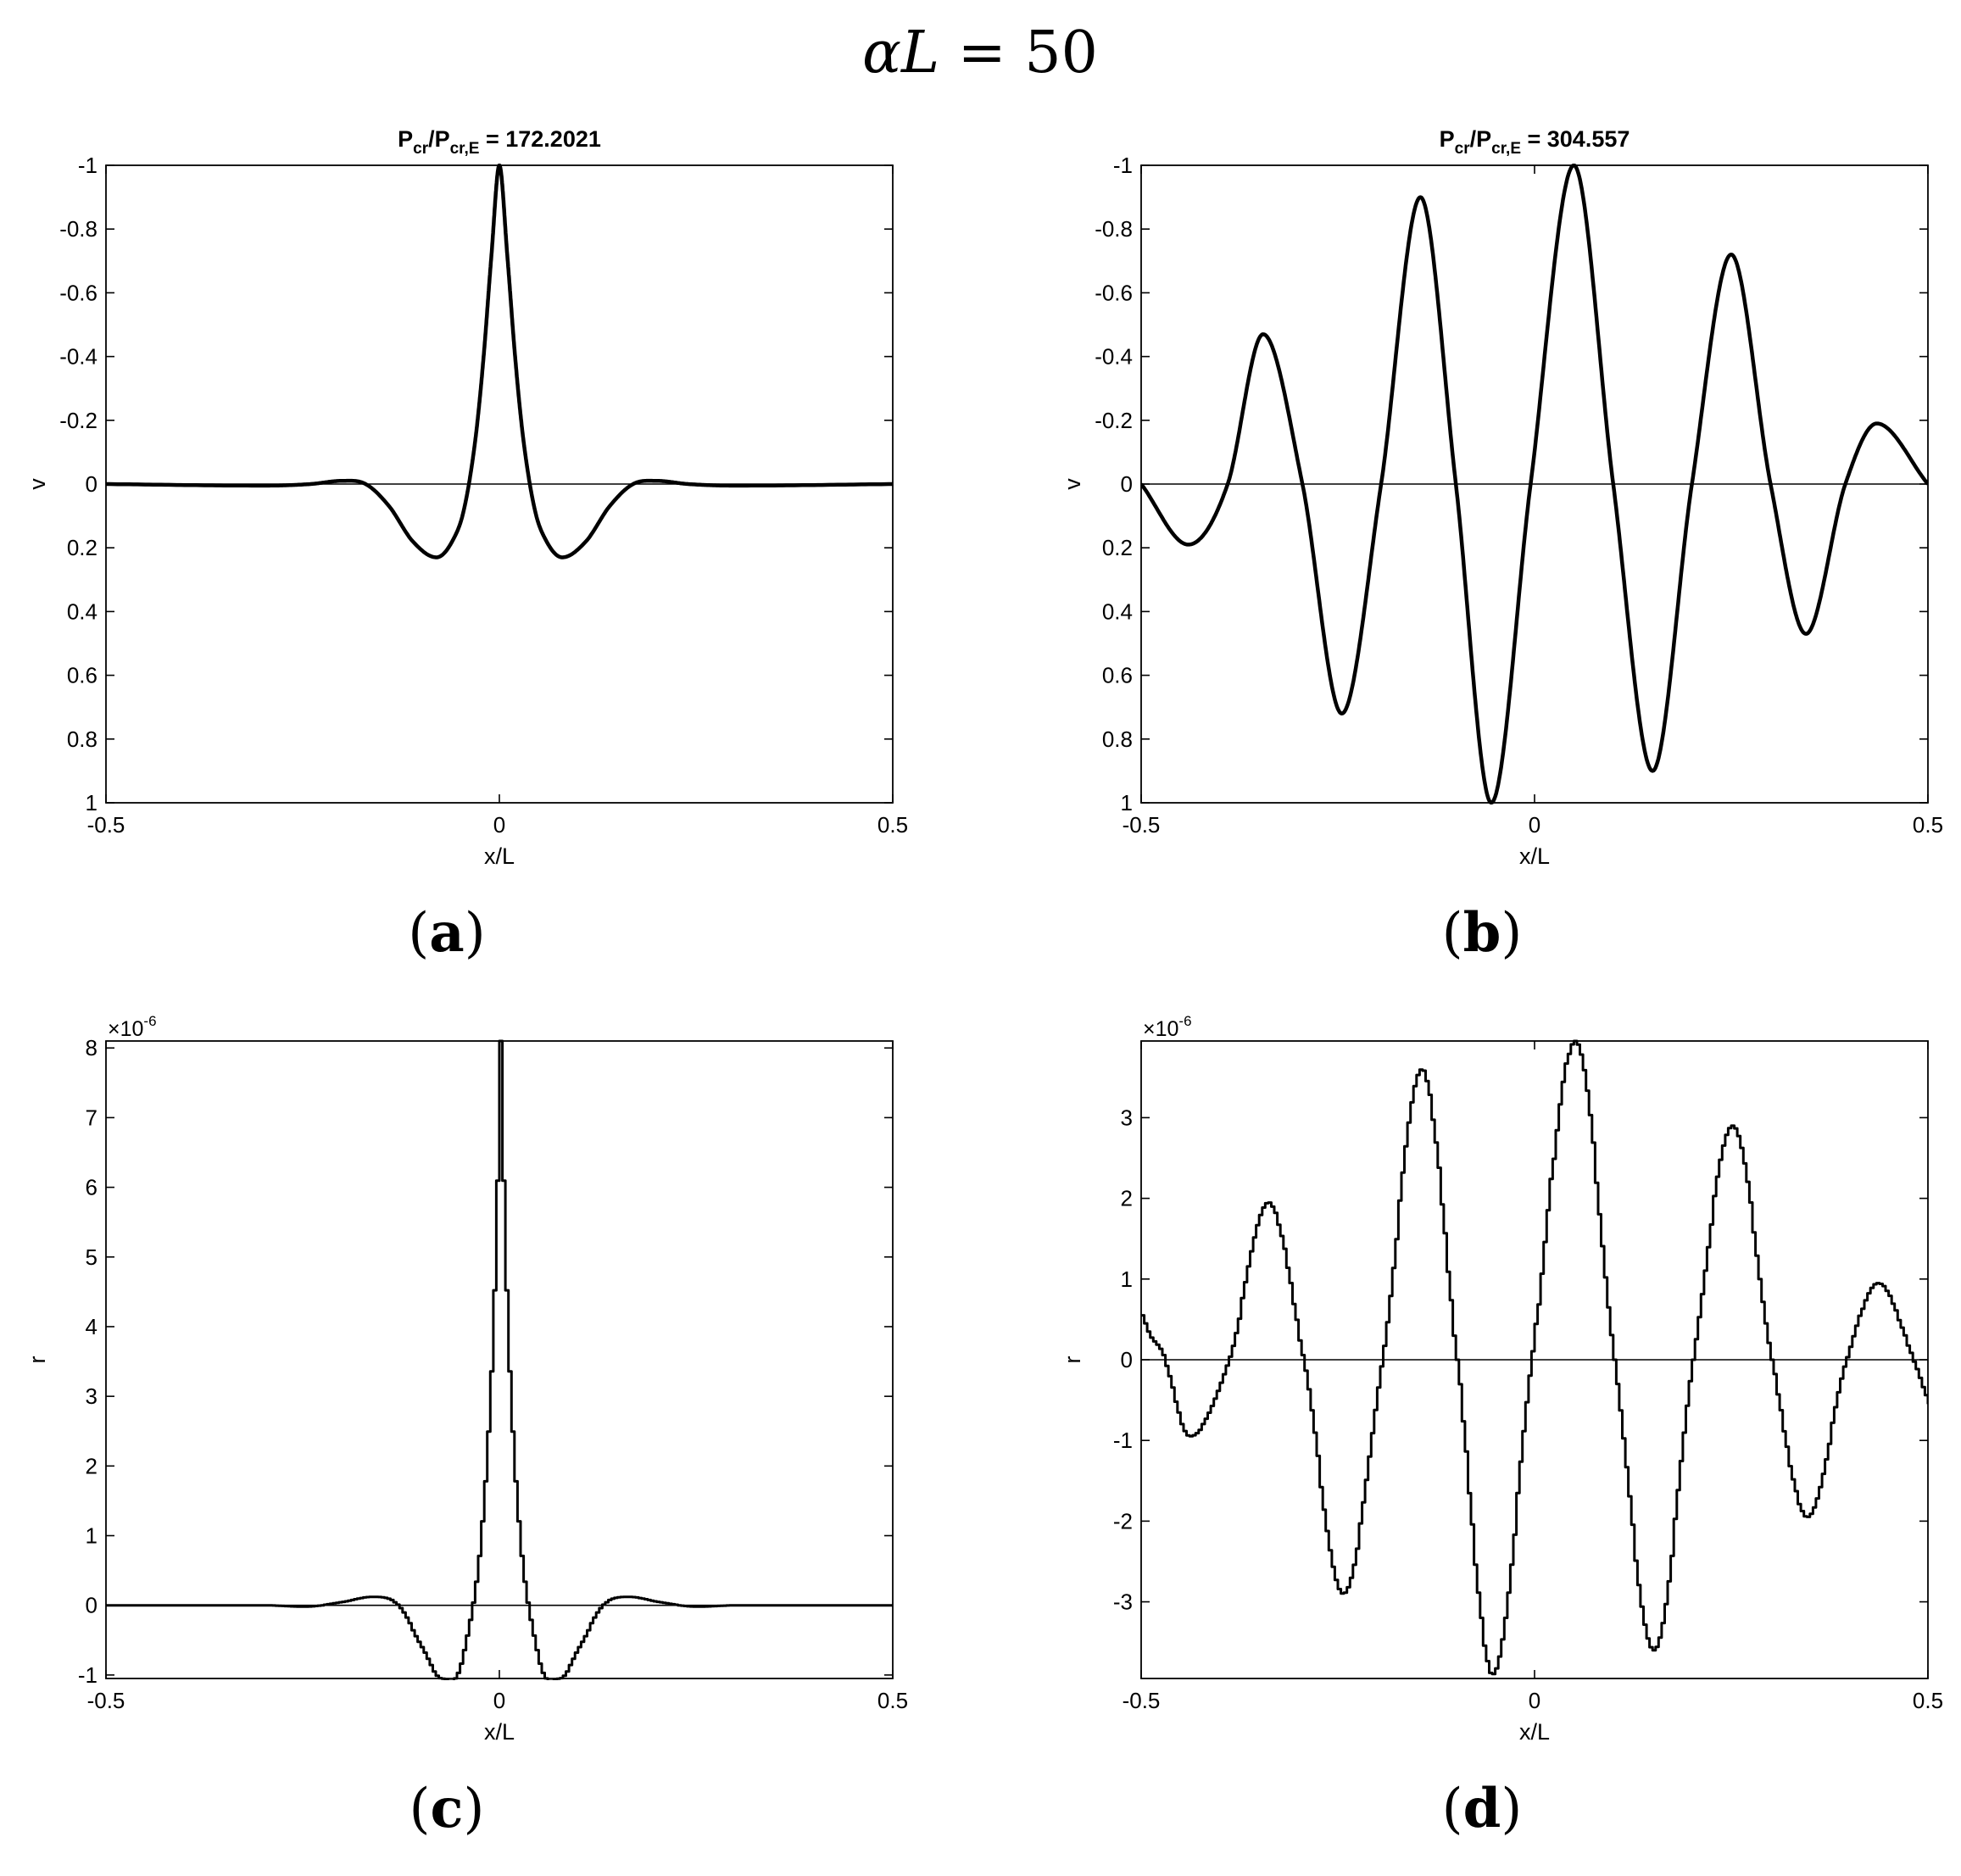  Describe the element at coordinates (91, 1117) in the screenshot. I see `y-tick-label: 7` at that location.